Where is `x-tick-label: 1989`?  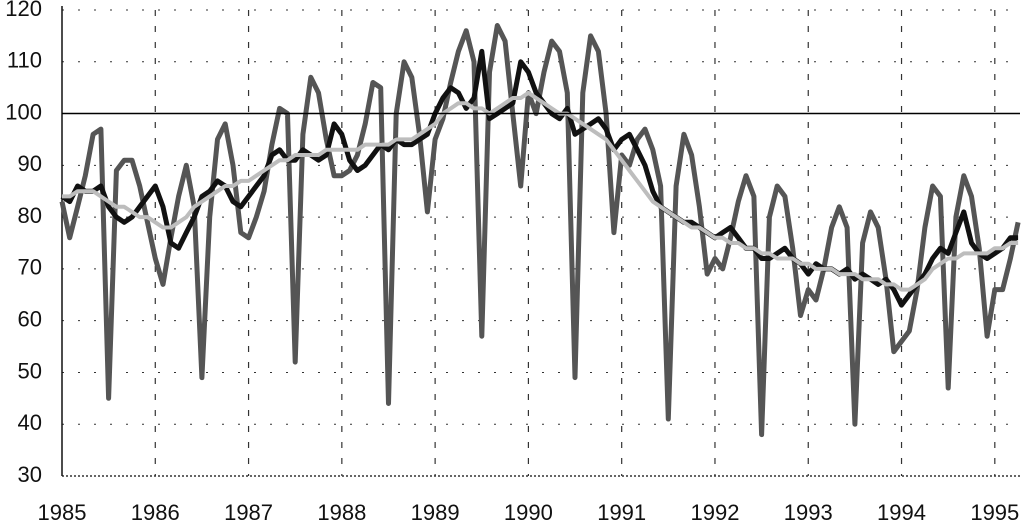
x-tick-label: 1989 is located at coordinates (435, 512).